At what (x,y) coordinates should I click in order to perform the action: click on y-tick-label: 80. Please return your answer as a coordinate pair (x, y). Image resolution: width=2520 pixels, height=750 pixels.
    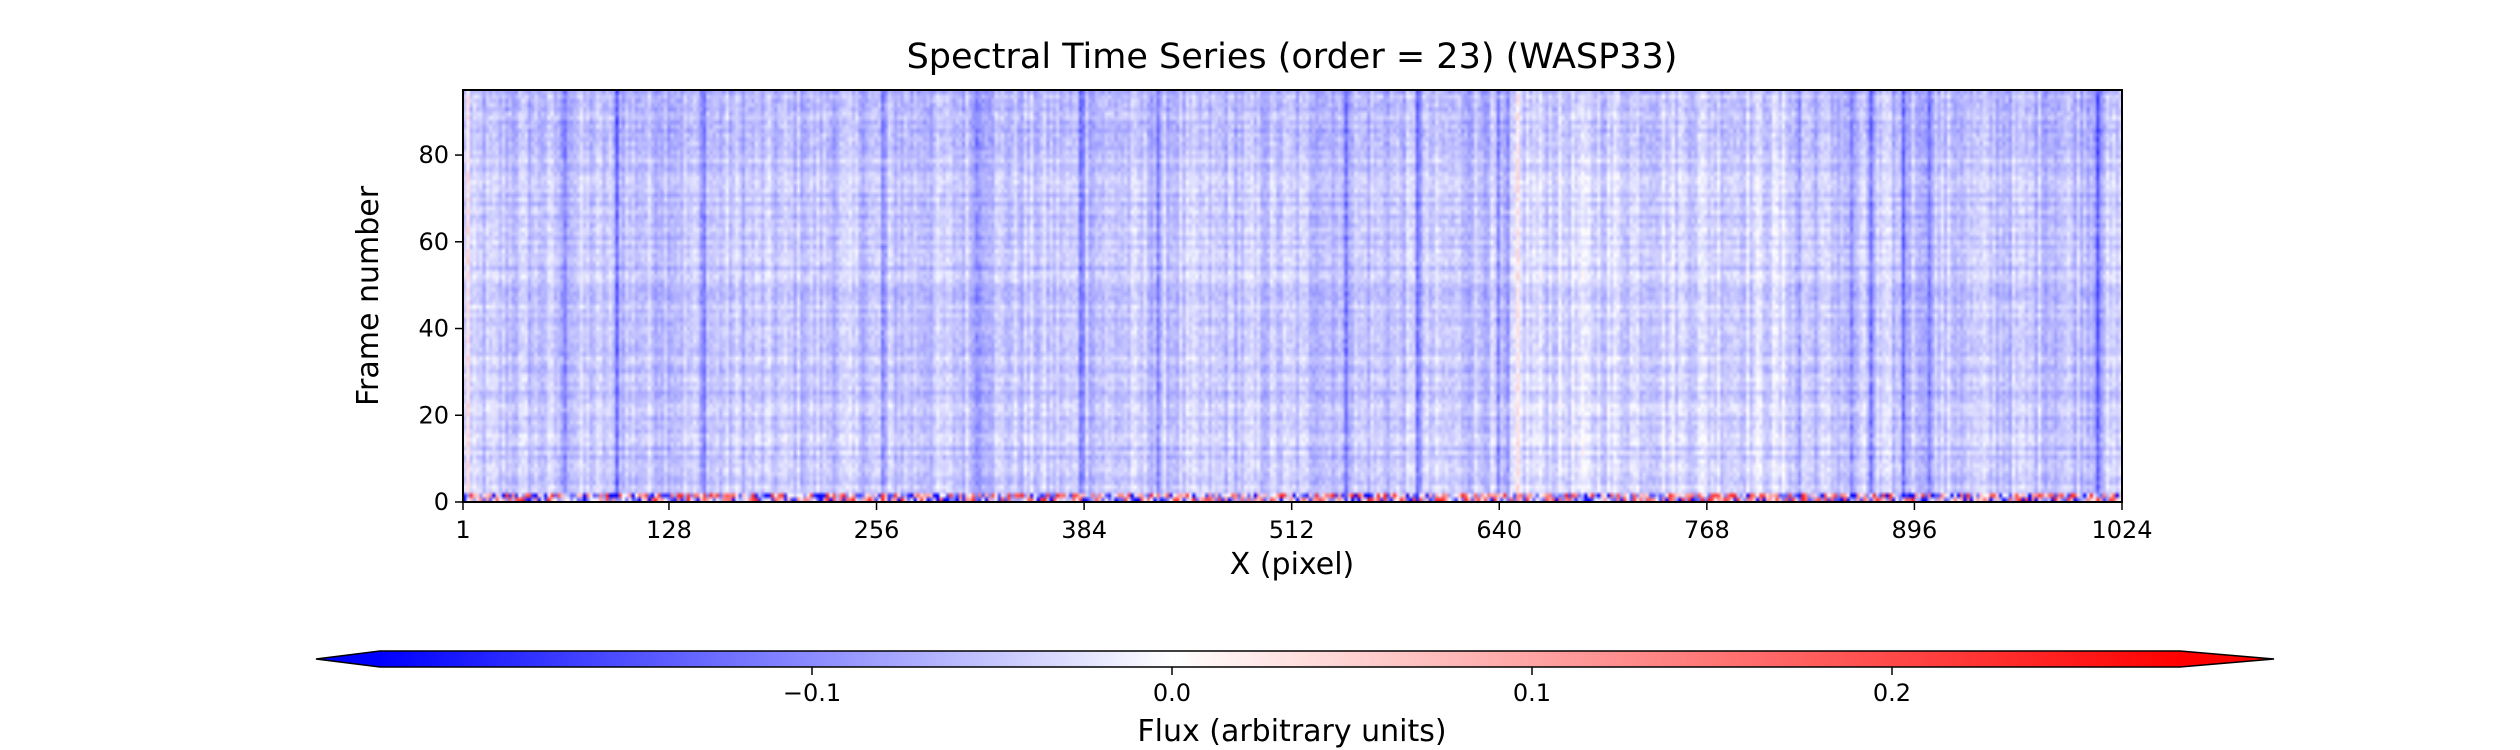
    Looking at the image, I should click on (433, 155).